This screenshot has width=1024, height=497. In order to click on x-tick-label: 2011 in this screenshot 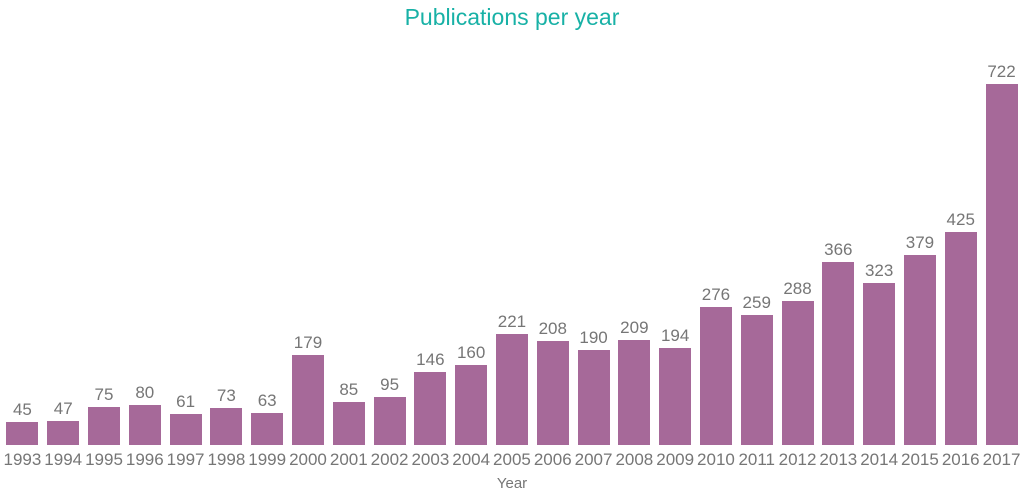, I will do `click(757, 459)`.